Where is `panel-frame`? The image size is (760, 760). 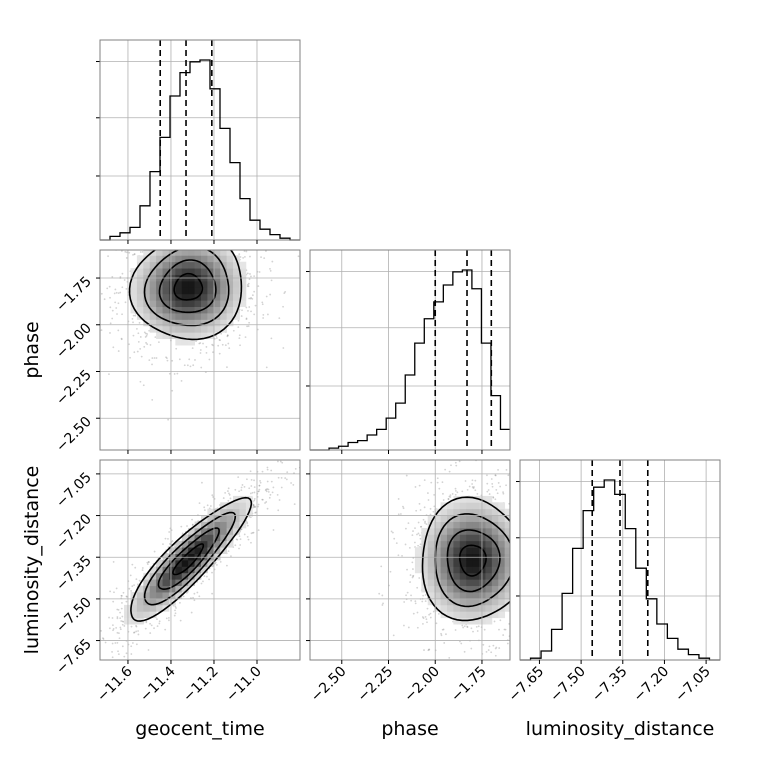
panel-frame is located at coordinates (200, 560).